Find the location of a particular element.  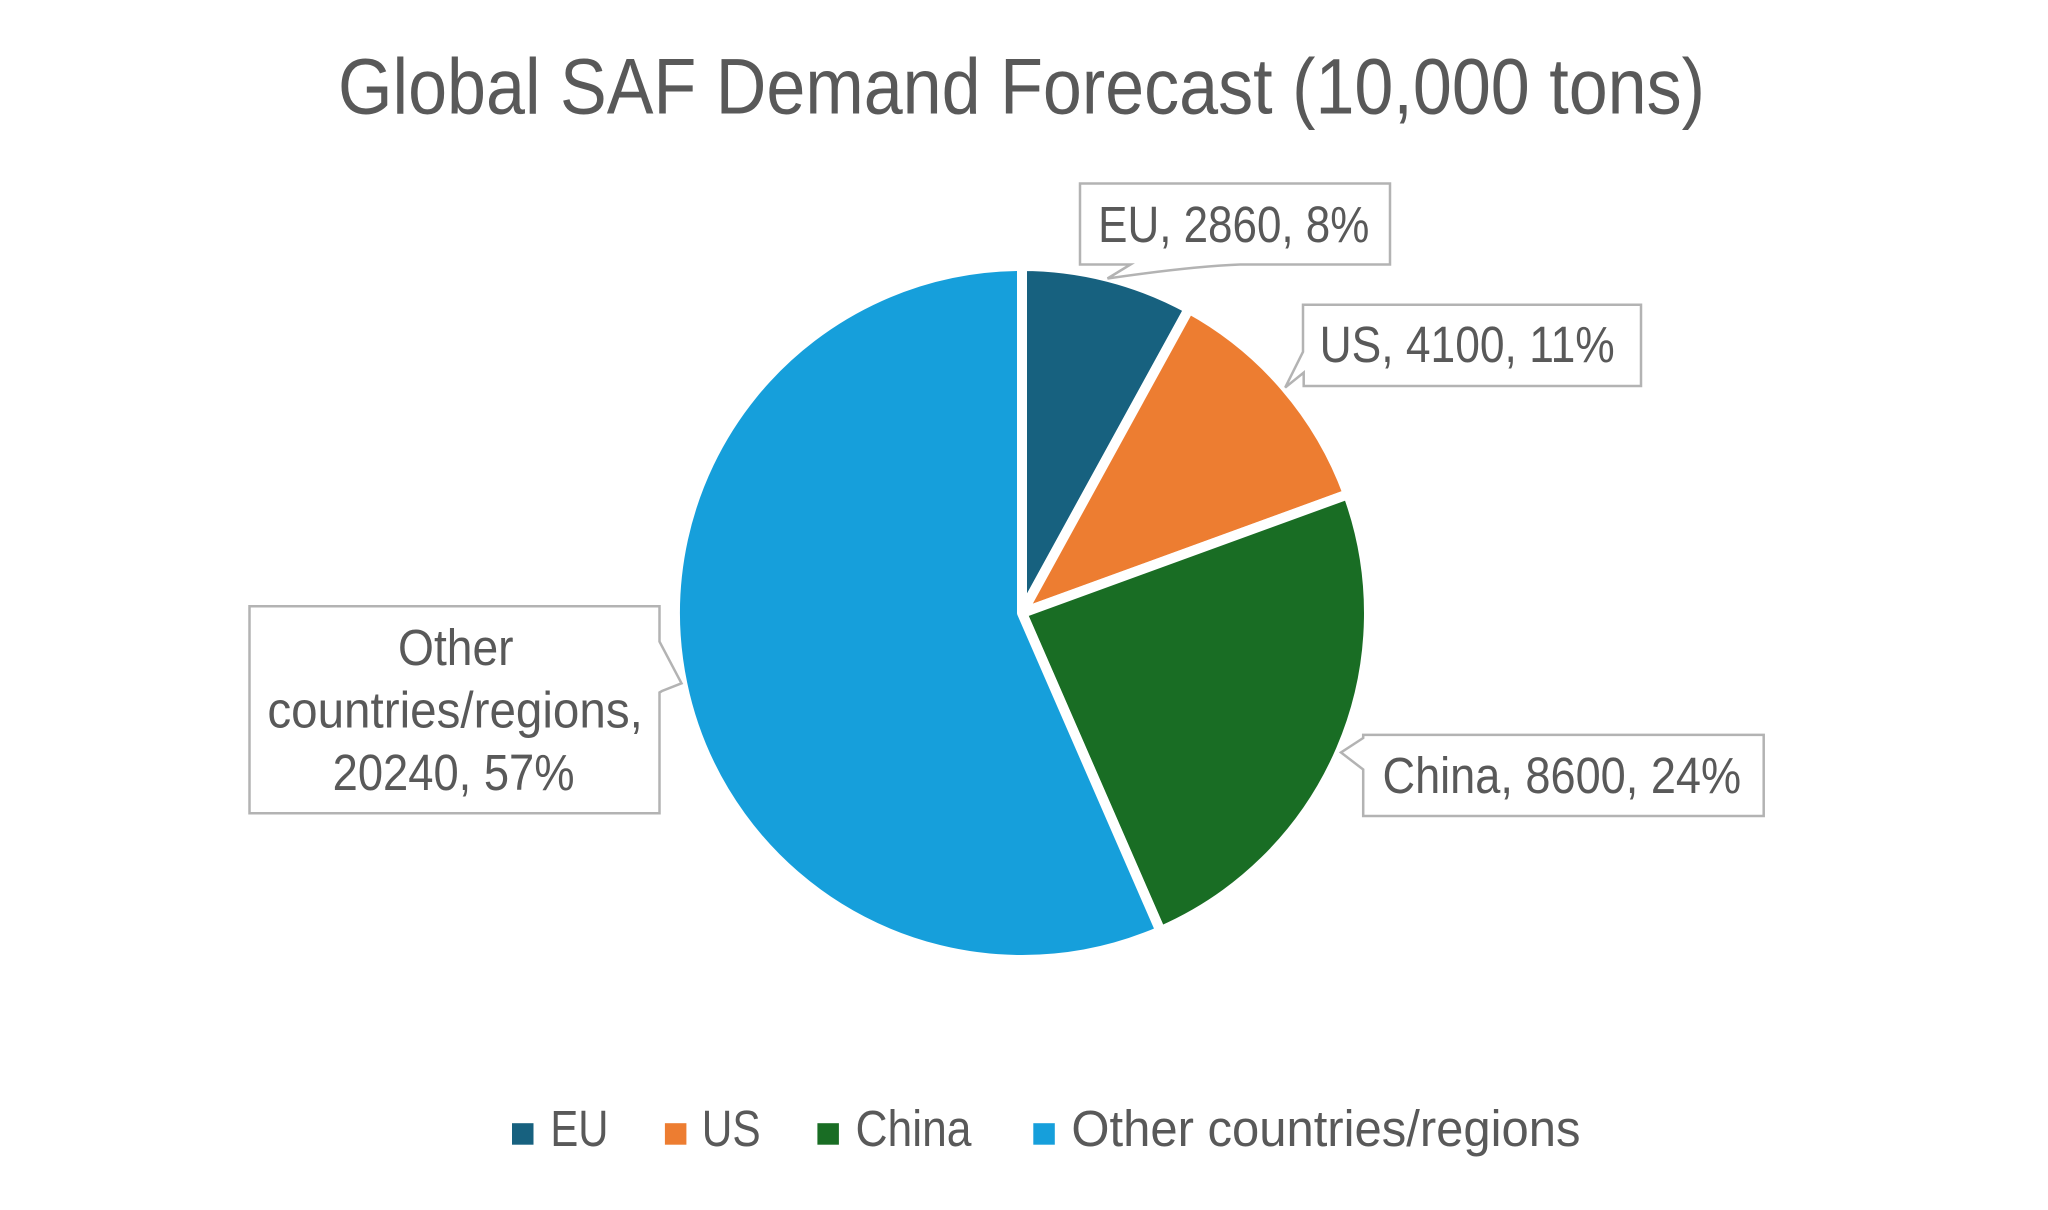

svg-text: Other countries/regions is located at coordinates (1325, 1128).